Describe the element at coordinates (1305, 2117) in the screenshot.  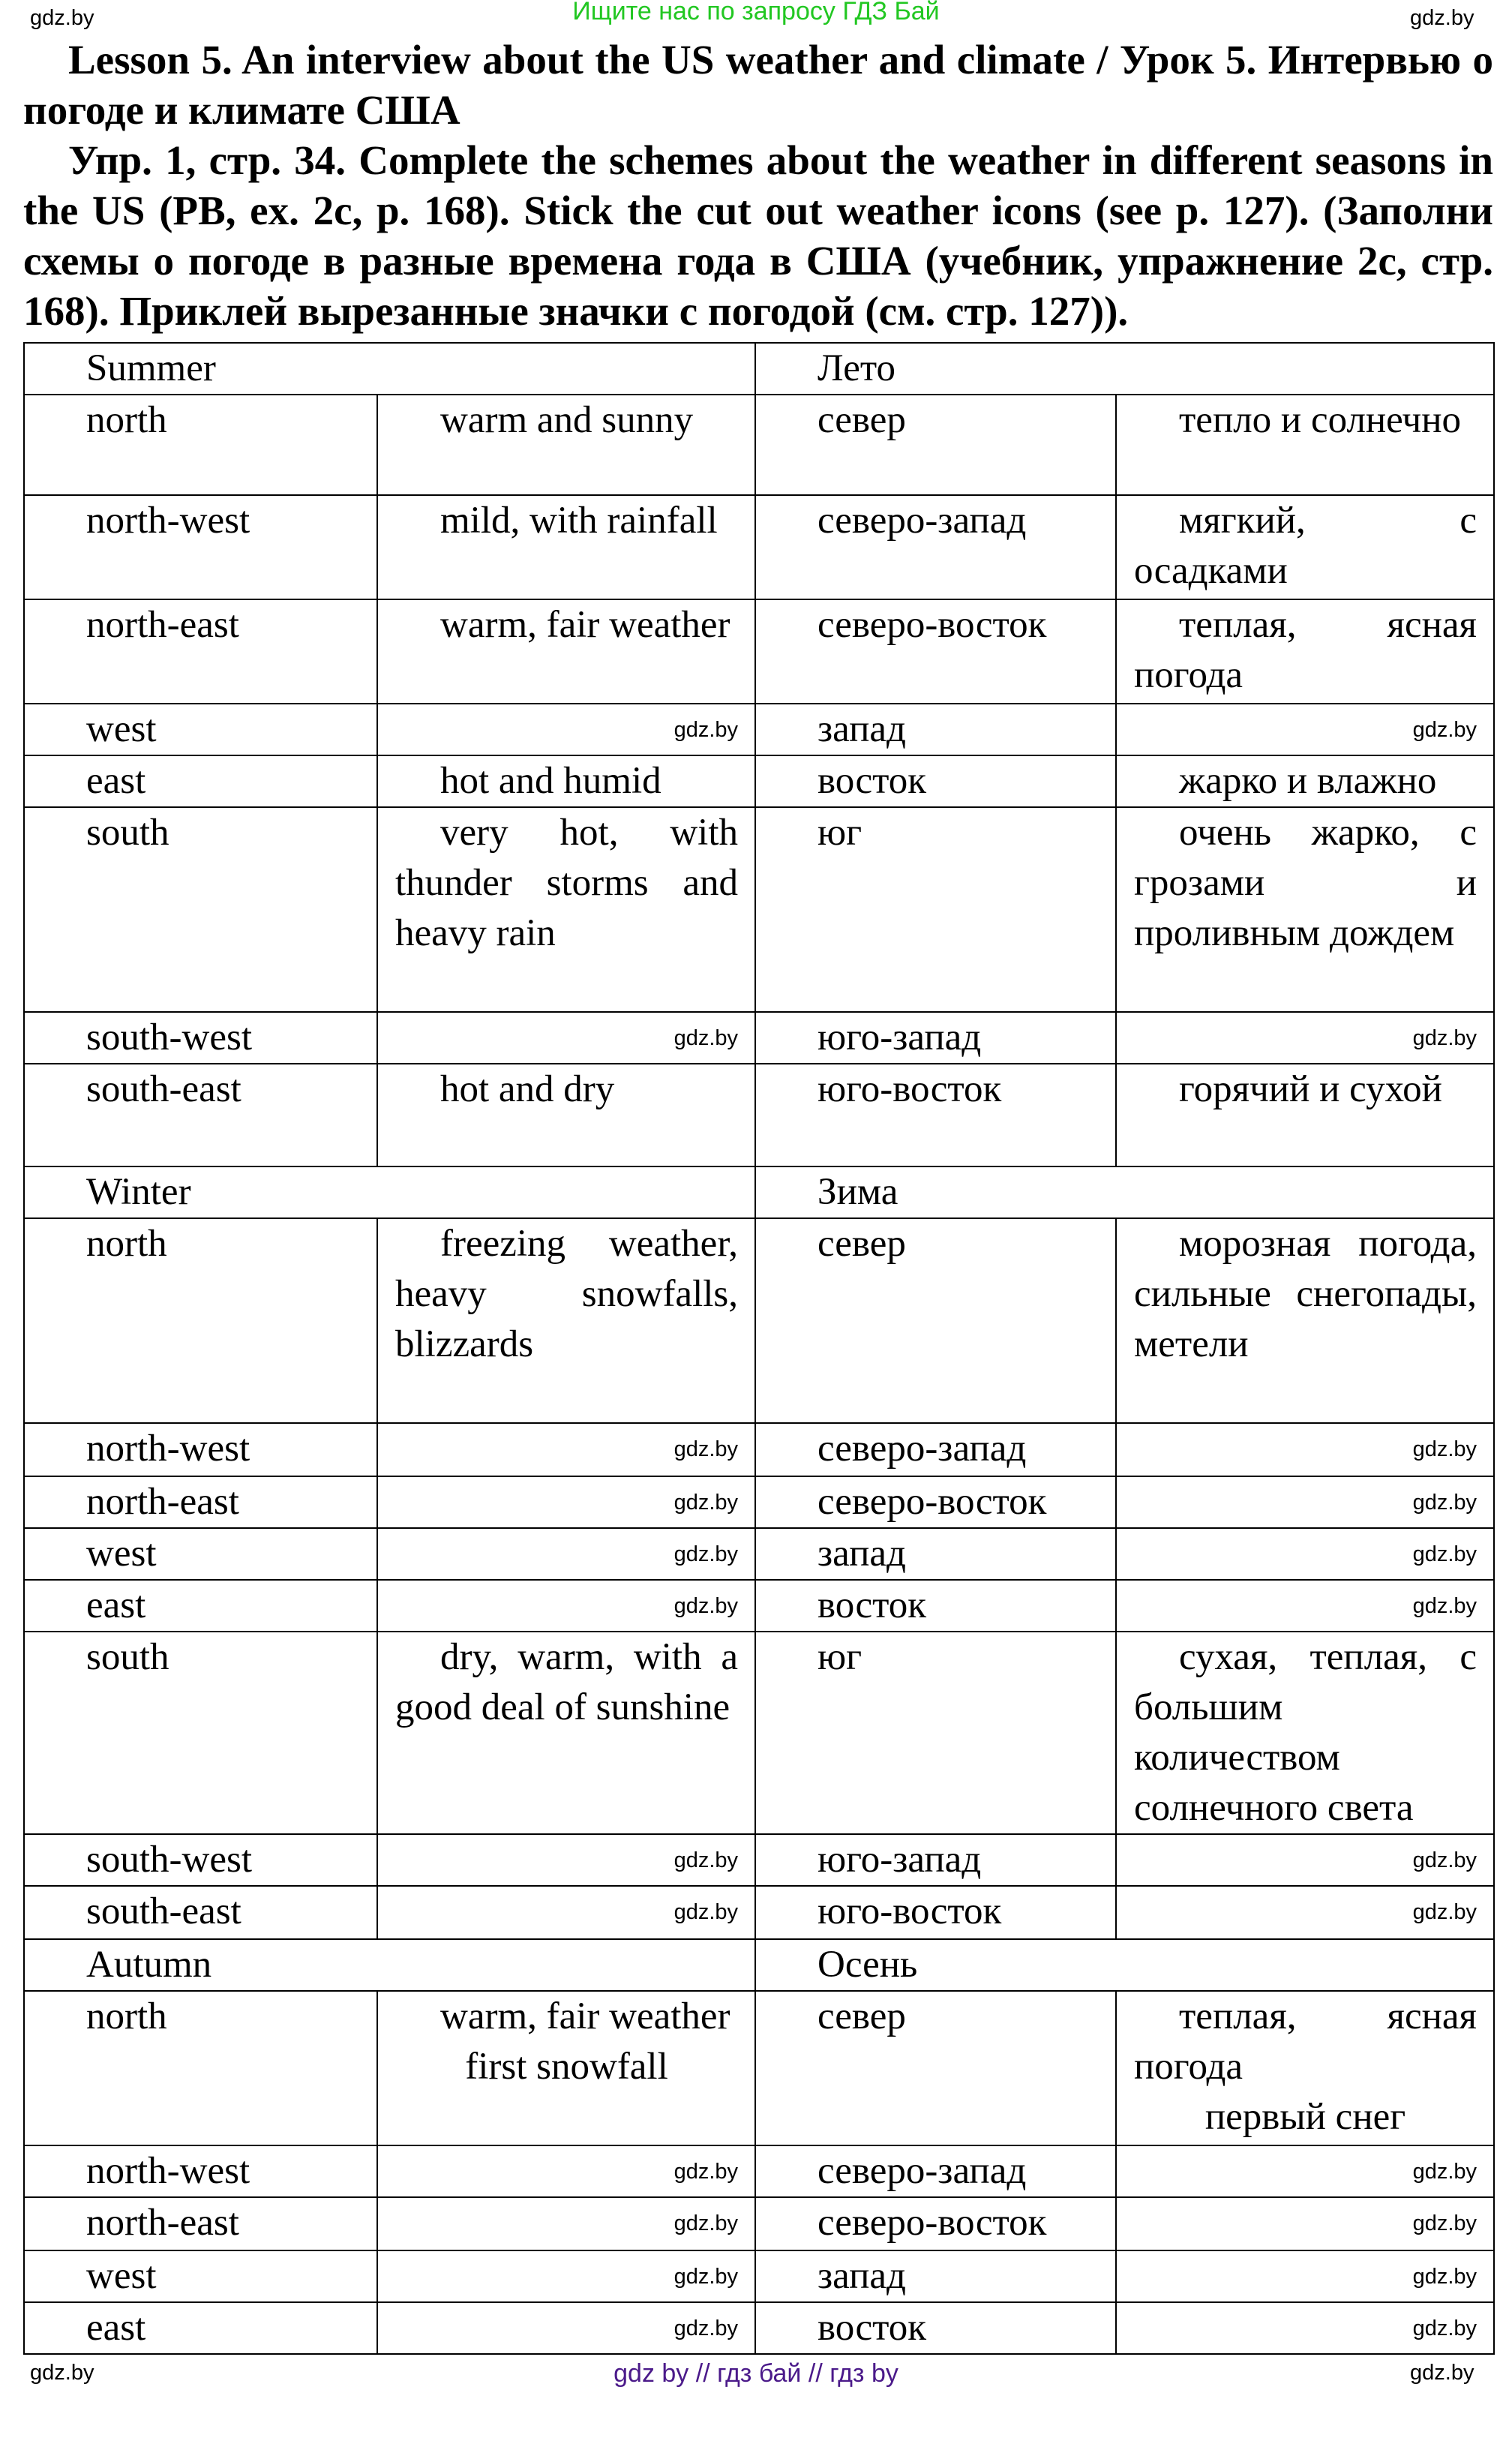
I see `ru-desc2: первый снег` at that location.